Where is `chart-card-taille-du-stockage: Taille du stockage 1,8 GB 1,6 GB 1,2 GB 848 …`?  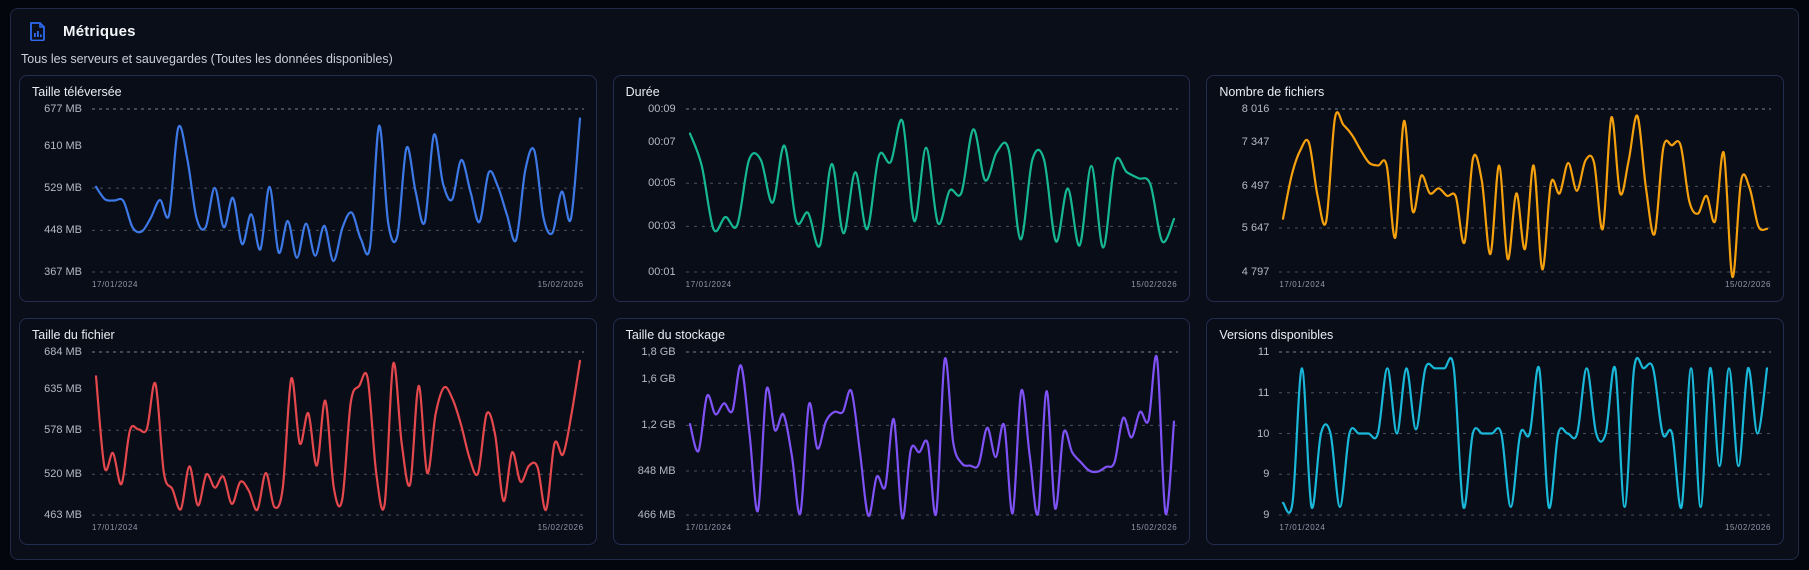
chart-card-taille-du-stockage: Taille du stockage 1,8 GB 1,6 GB 1,2 GB 848 … is located at coordinates (901, 431).